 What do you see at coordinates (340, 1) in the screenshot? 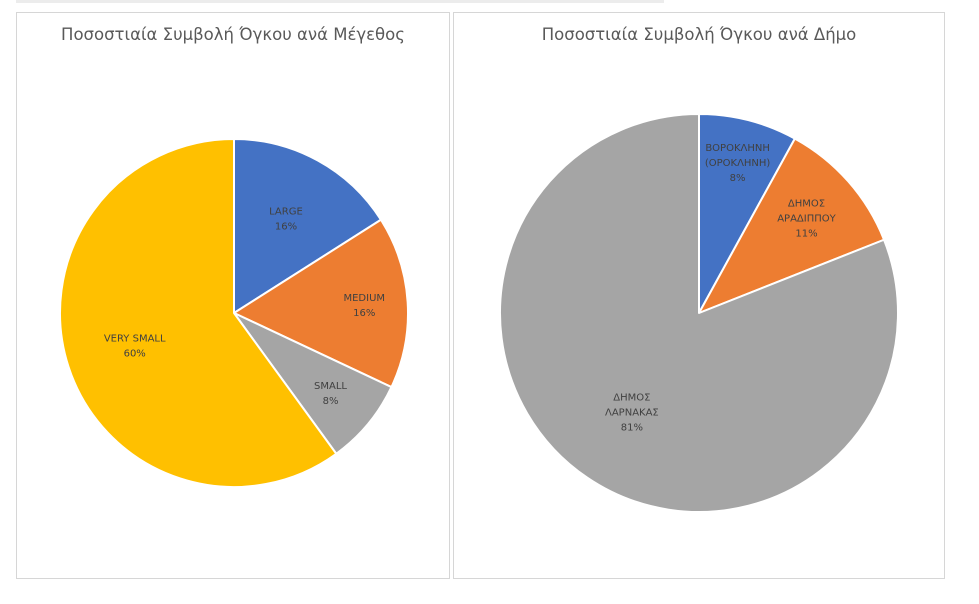
I see `background-strip` at bounding box center [340, 1].